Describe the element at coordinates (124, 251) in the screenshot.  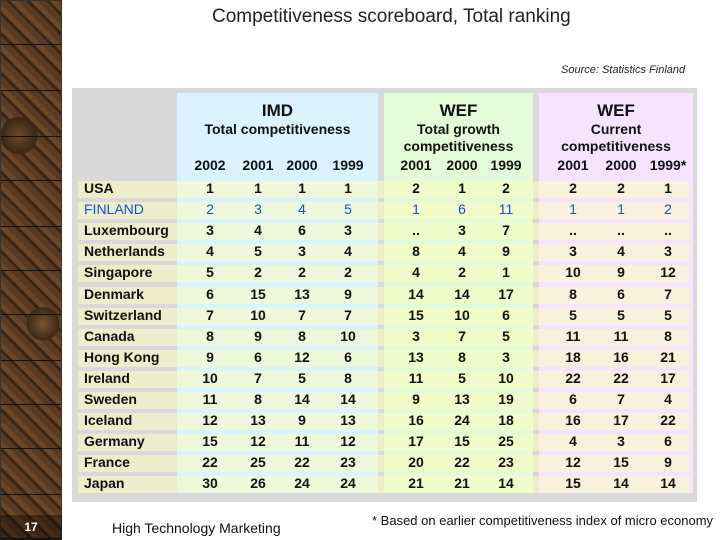
I see `country-name: Netherlands` at that location.